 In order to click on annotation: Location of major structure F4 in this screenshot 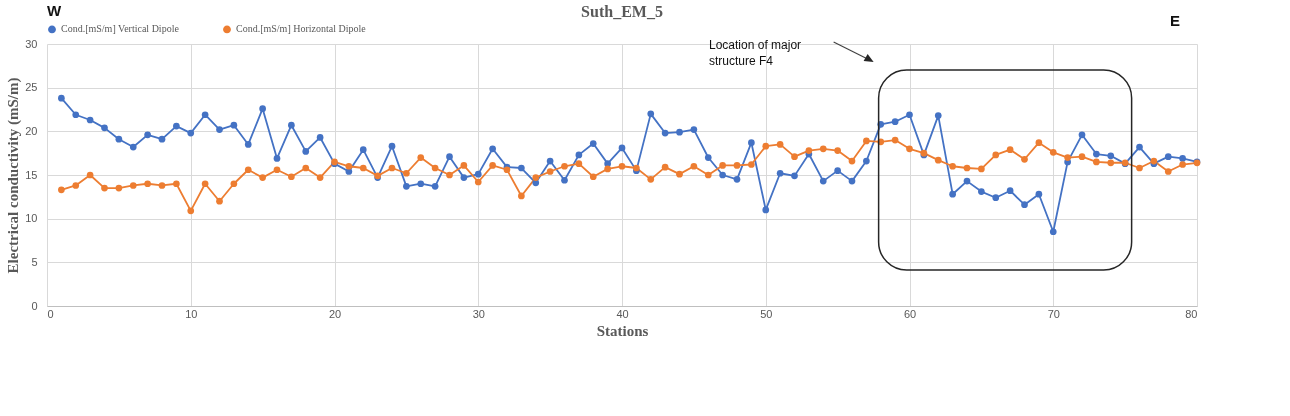, I will do `click(756, 54)`.